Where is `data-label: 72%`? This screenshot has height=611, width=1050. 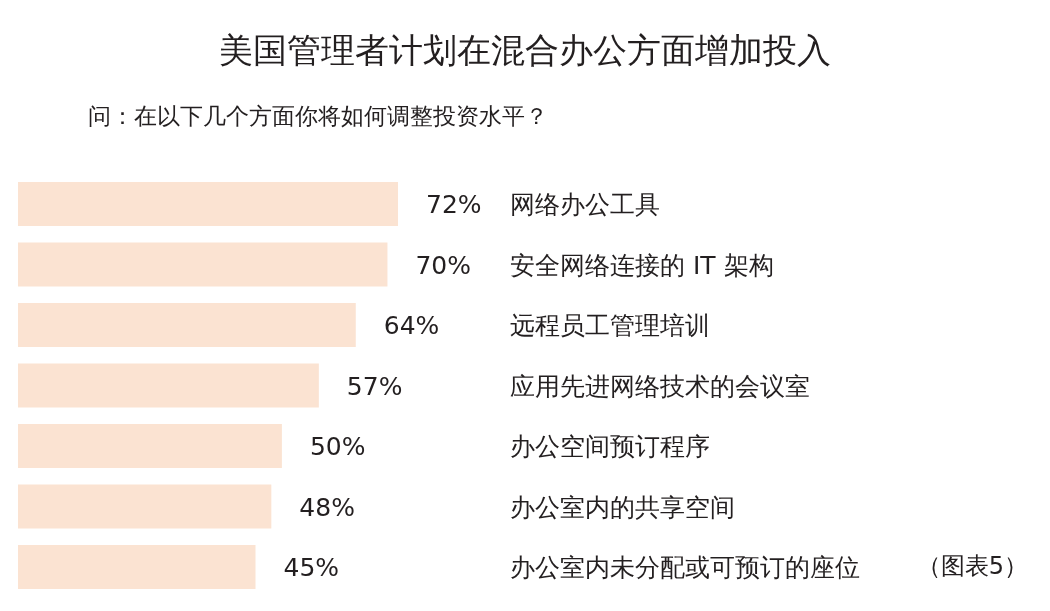 data-label: 72% is located at coordinates (454, 204).